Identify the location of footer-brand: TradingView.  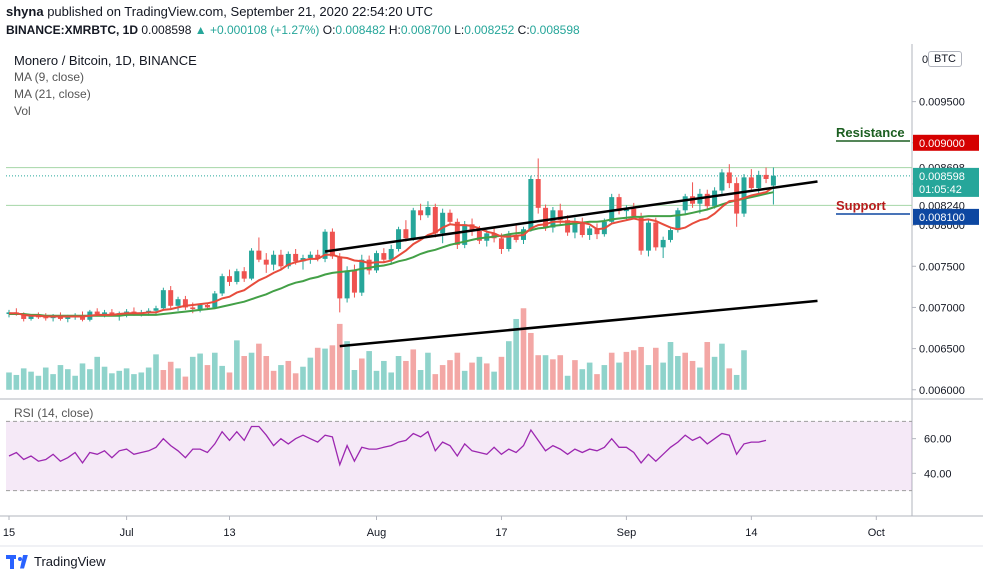
(56, 561).